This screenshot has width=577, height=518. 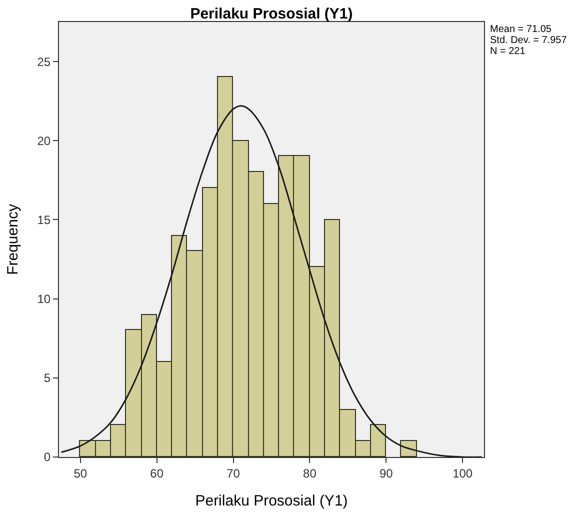 What do you see at coordinates (47, 457) in the screenshot?
I see `y-tick-label: 0` at bounding box center [47, 457].